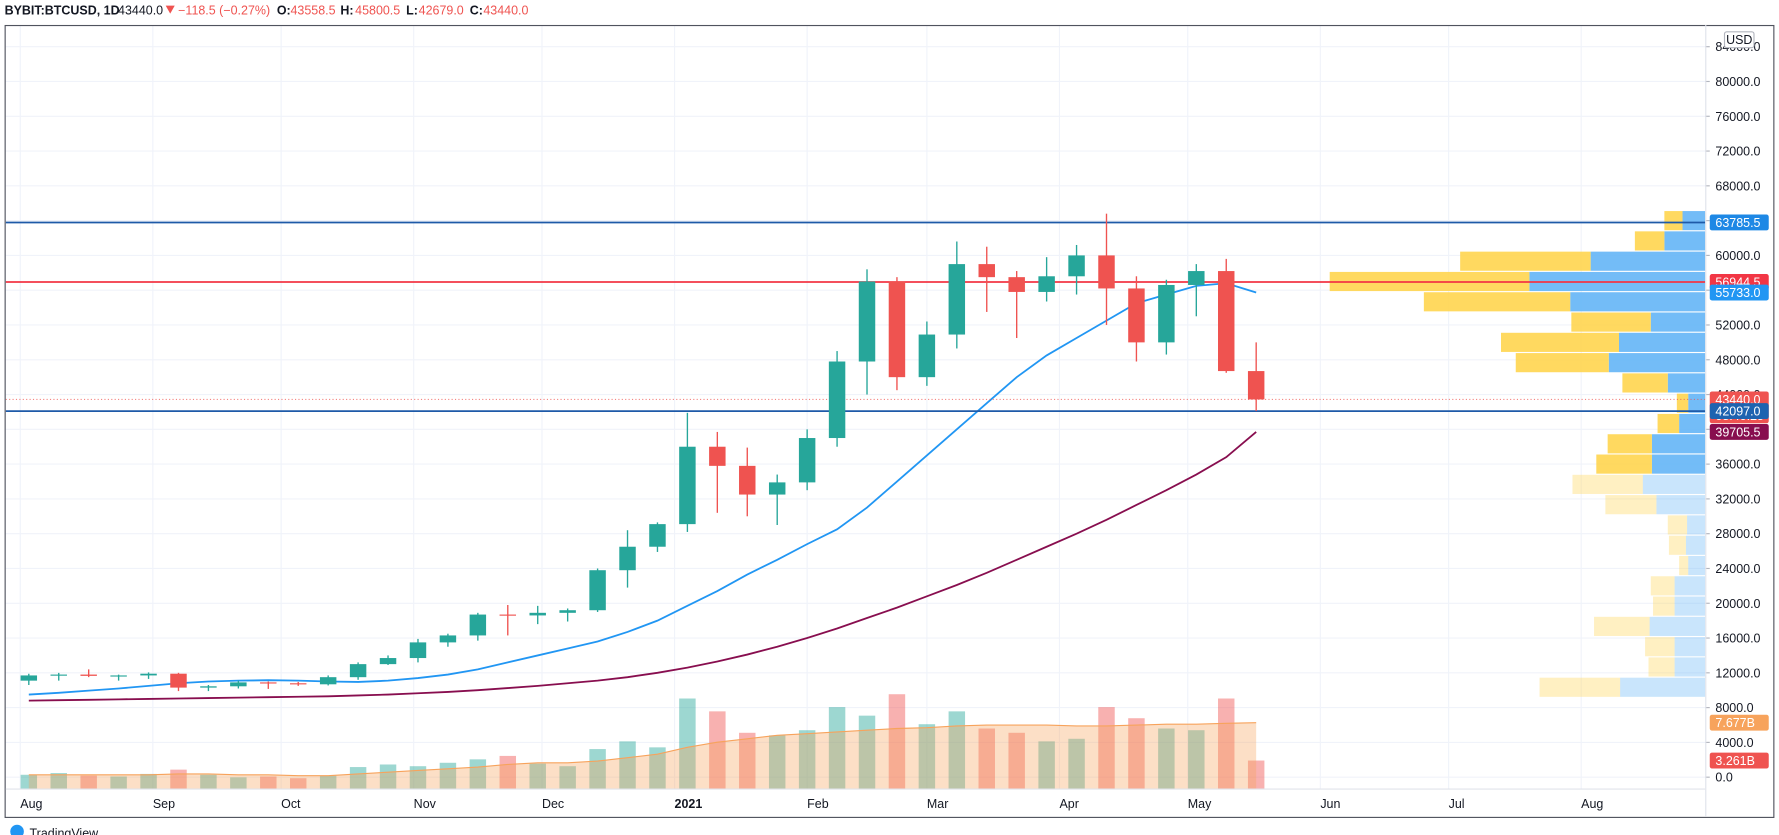 This screenshot has height=835, width=1779. What do you see at coordinates (1200, 804) in the screenshot?
I see `x-tick-label: May` at bounding box center [1200, 804].